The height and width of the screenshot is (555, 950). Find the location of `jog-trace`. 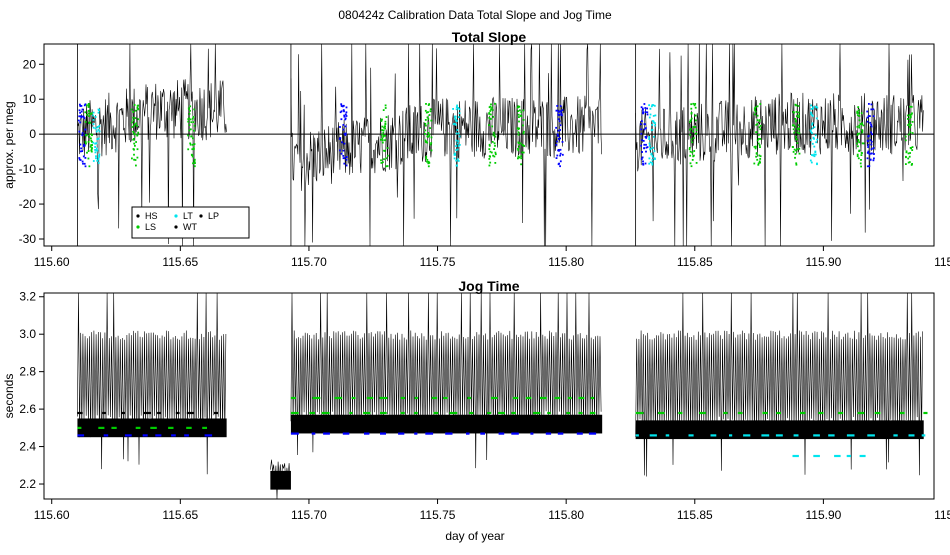

jog-trace is located at coordinates (446, 380).